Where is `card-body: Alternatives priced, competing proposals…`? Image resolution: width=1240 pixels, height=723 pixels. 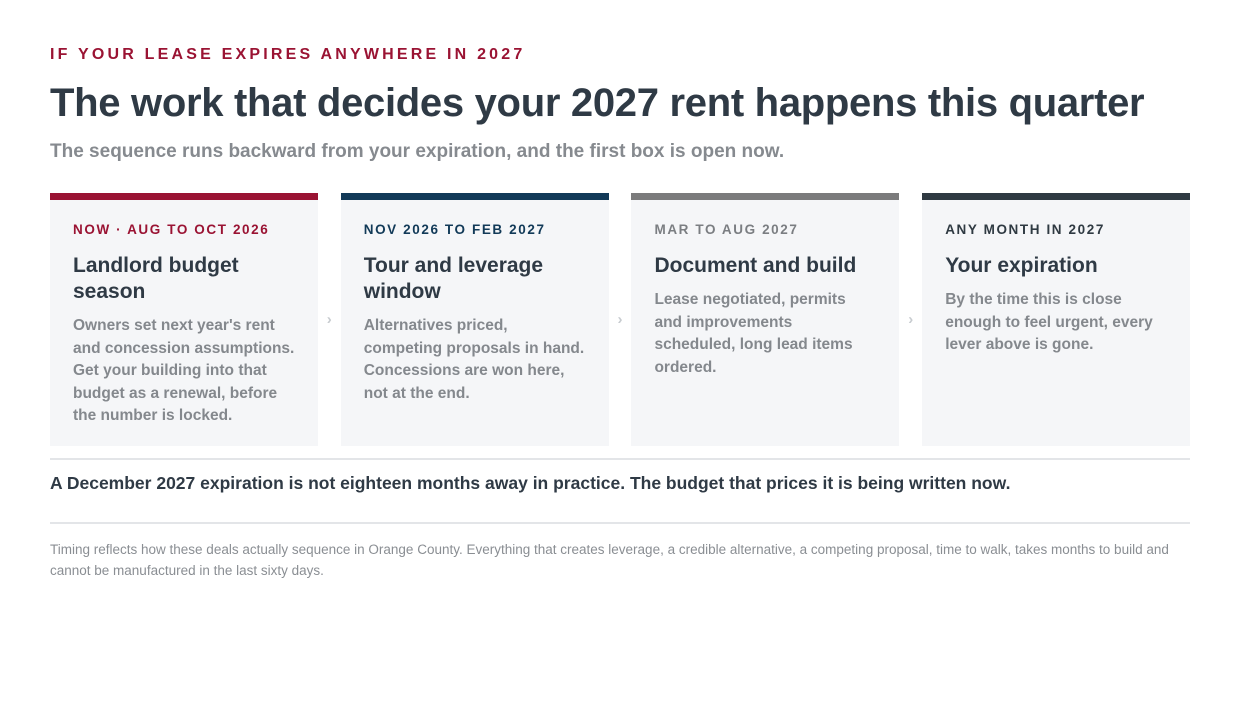
card-body: Alternatives priced, competing proposals… is located at coordinates (474, 359).